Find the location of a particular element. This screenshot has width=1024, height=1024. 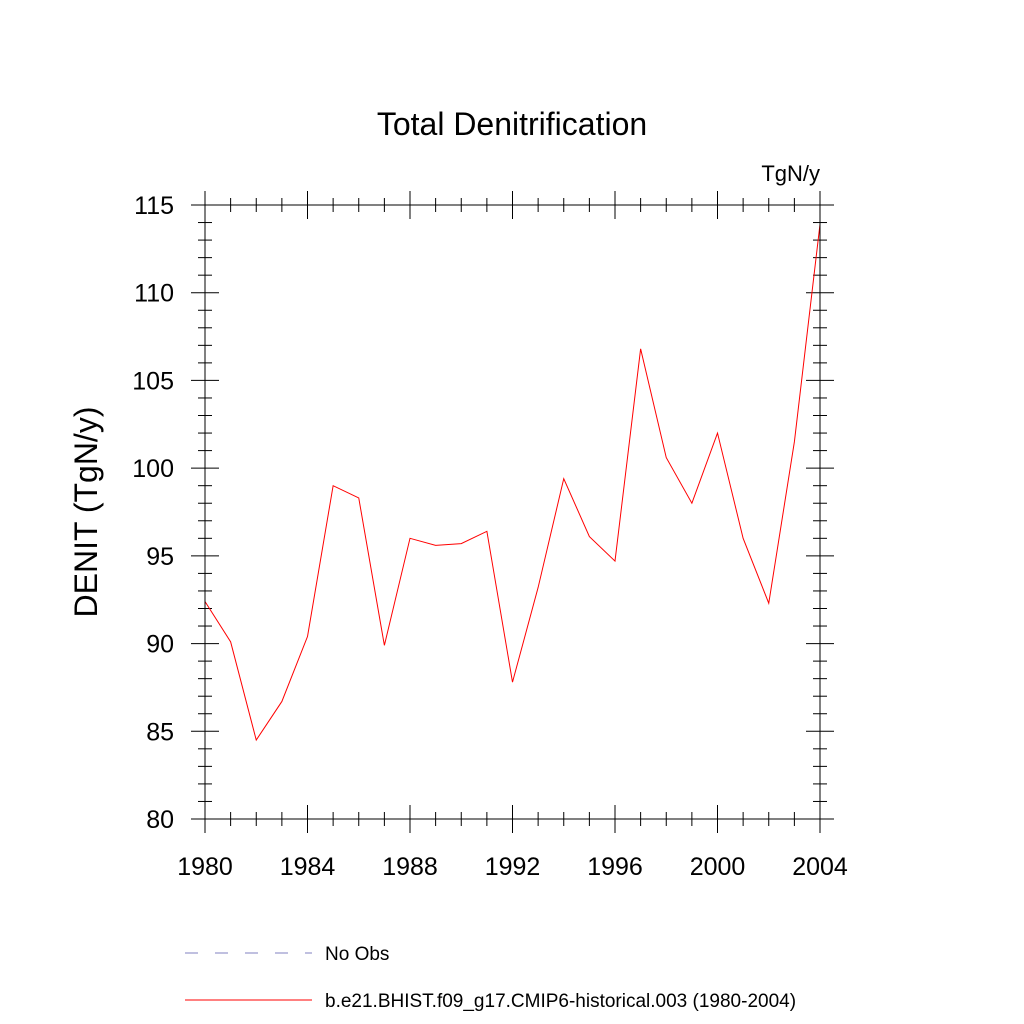

legend-label-no-obs: No Obs is located at coordinates (357, 954).